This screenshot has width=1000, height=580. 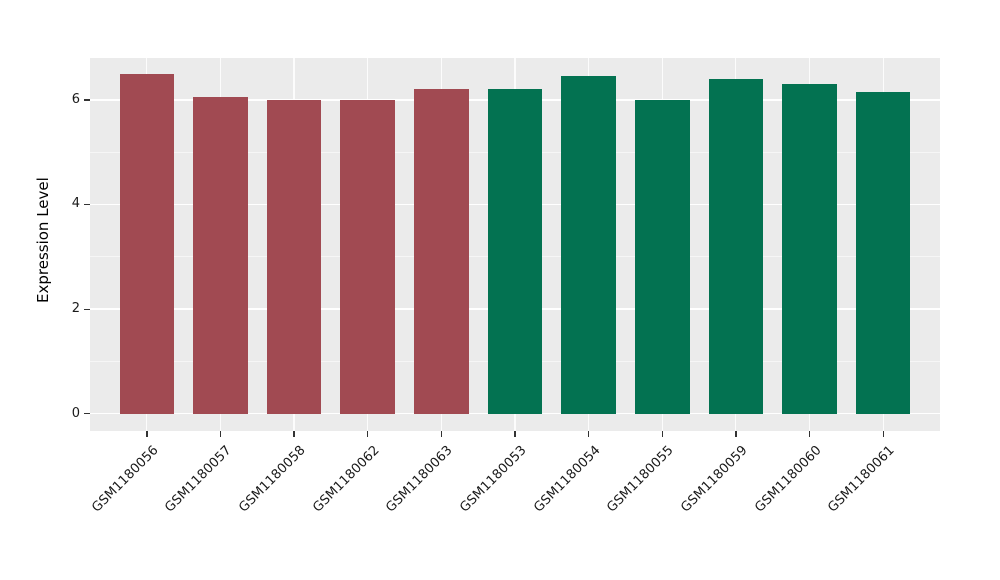 I want to click on bar-GSM1180061, so click(x=883, y=253).